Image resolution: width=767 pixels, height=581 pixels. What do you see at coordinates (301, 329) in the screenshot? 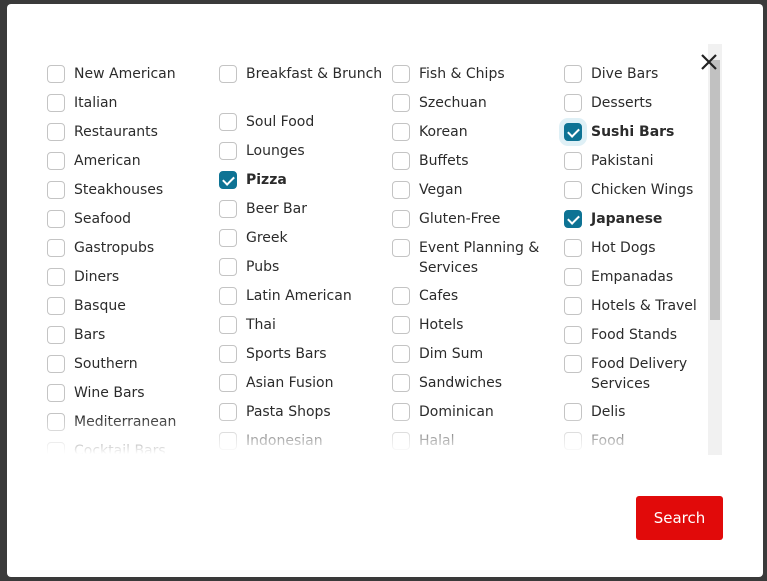
I see `category-checkbox-item: Thai` at bounding box center [301, 329].